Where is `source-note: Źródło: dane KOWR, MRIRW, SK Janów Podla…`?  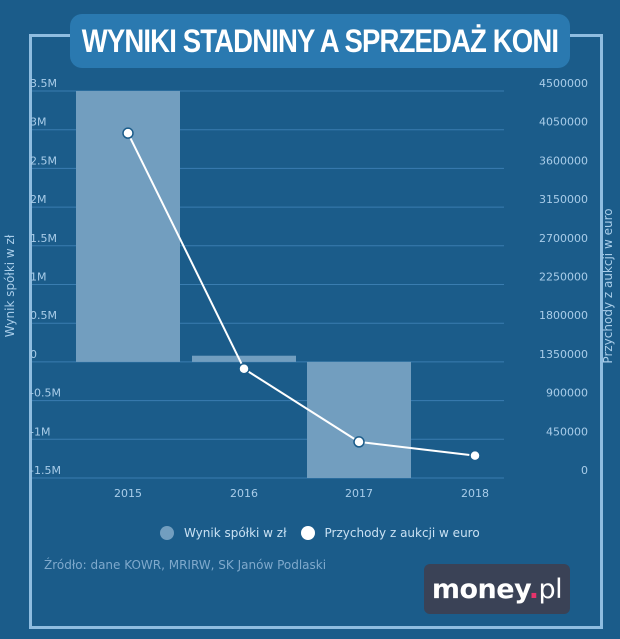 source-note: Źródło: dane KOWR, MRIRW, SK Janów Podla… is located at coordinates (185, 565).